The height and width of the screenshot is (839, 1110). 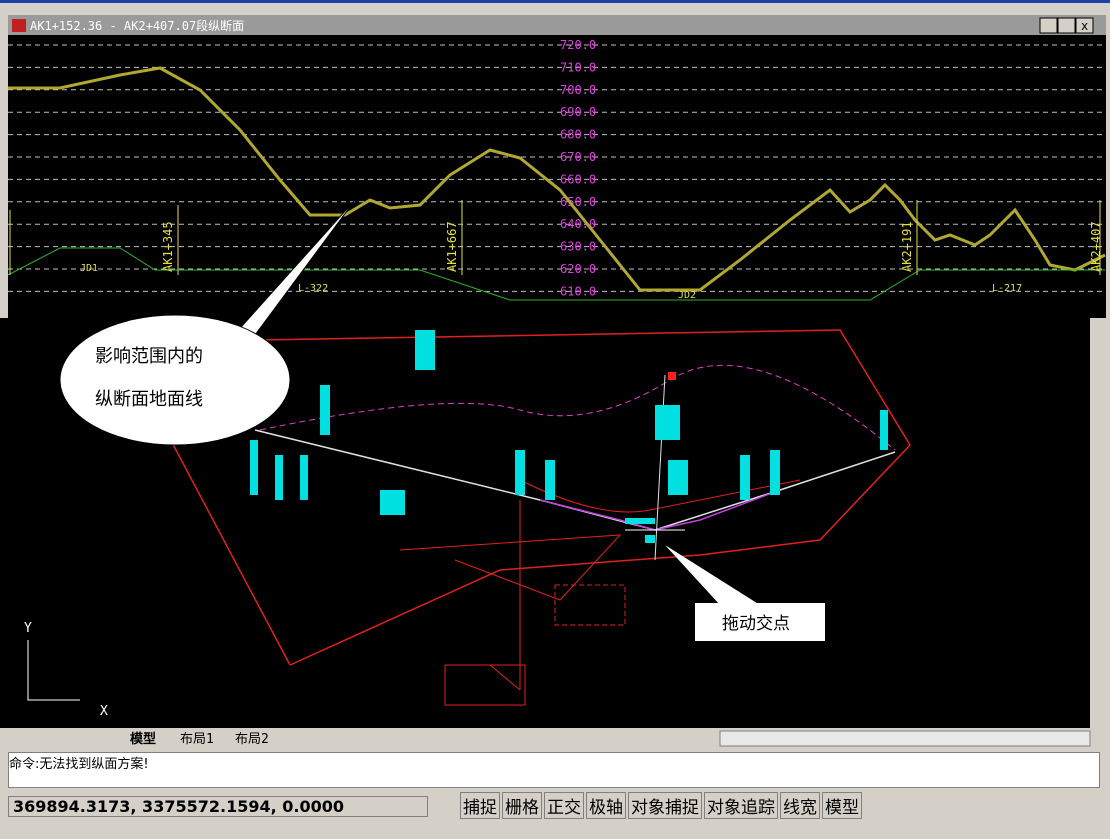 I want to click on label: L-322, so click(x=313, y=288).